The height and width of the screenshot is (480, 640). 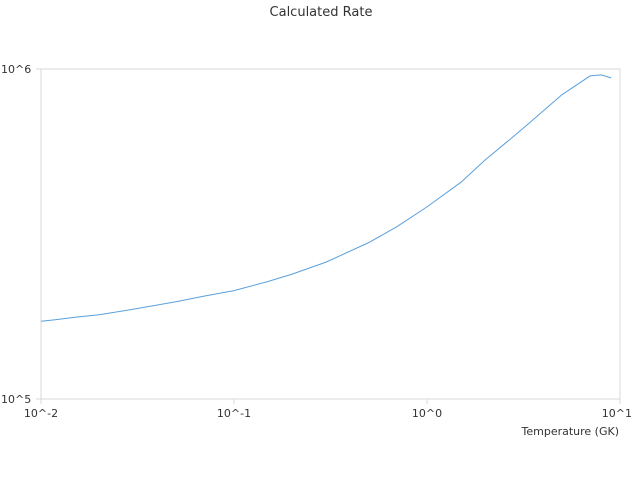 What do you see at coordinates (427, 413) in the screenshot?
I see `x-tick-label: 10^0` at bounding box center [427, 413].